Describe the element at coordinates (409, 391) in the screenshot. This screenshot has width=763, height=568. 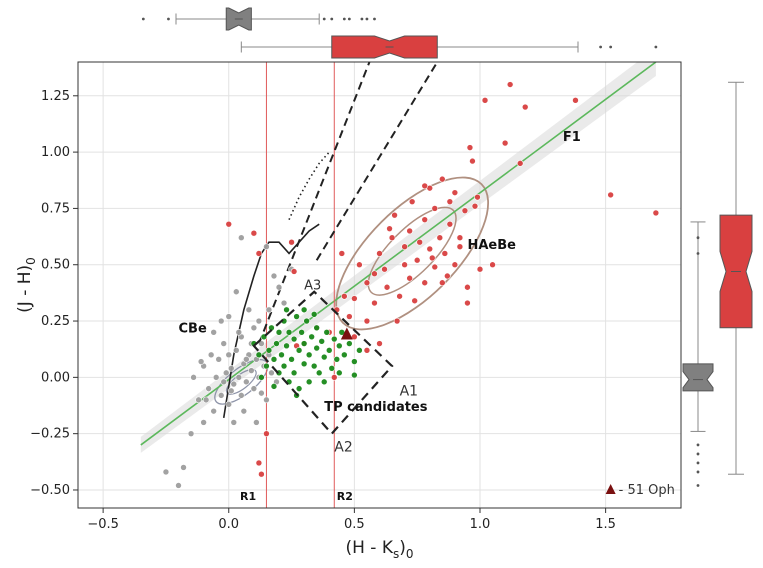
I see `label-a1: A1` at that location.